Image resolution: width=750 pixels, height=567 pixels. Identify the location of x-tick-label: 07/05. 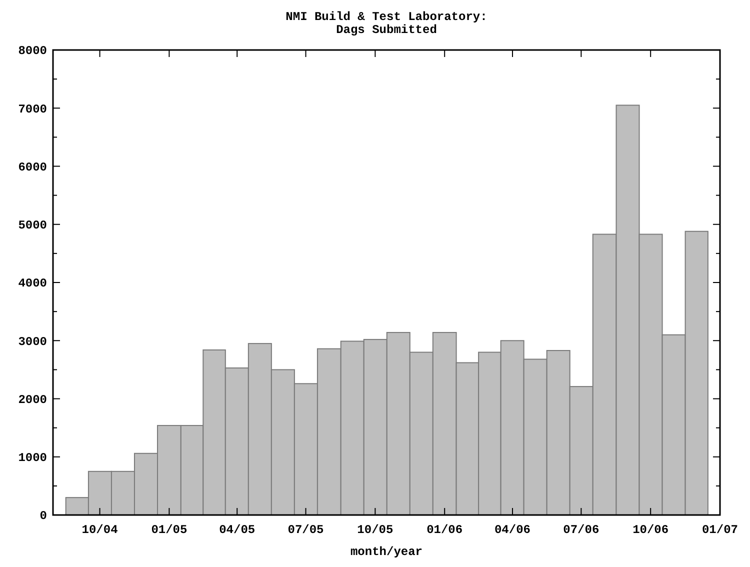
(306, 530).